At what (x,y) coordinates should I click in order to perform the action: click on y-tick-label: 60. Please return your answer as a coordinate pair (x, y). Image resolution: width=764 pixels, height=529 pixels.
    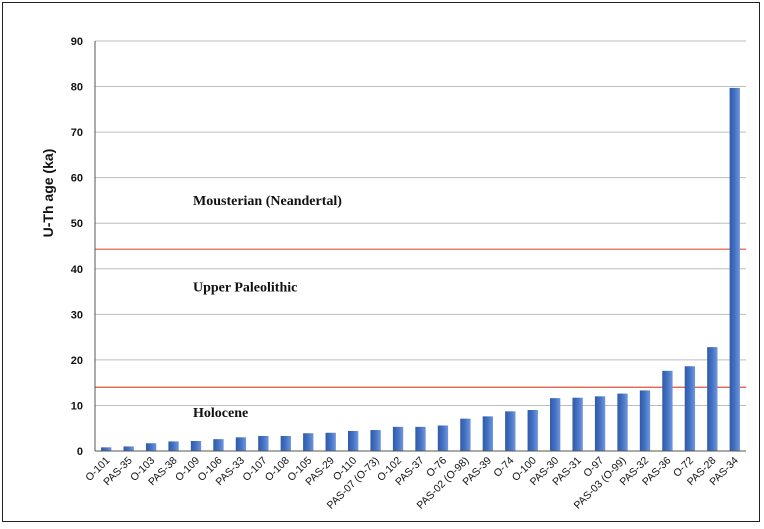
    Looking at the image, I should click on (77, 179).